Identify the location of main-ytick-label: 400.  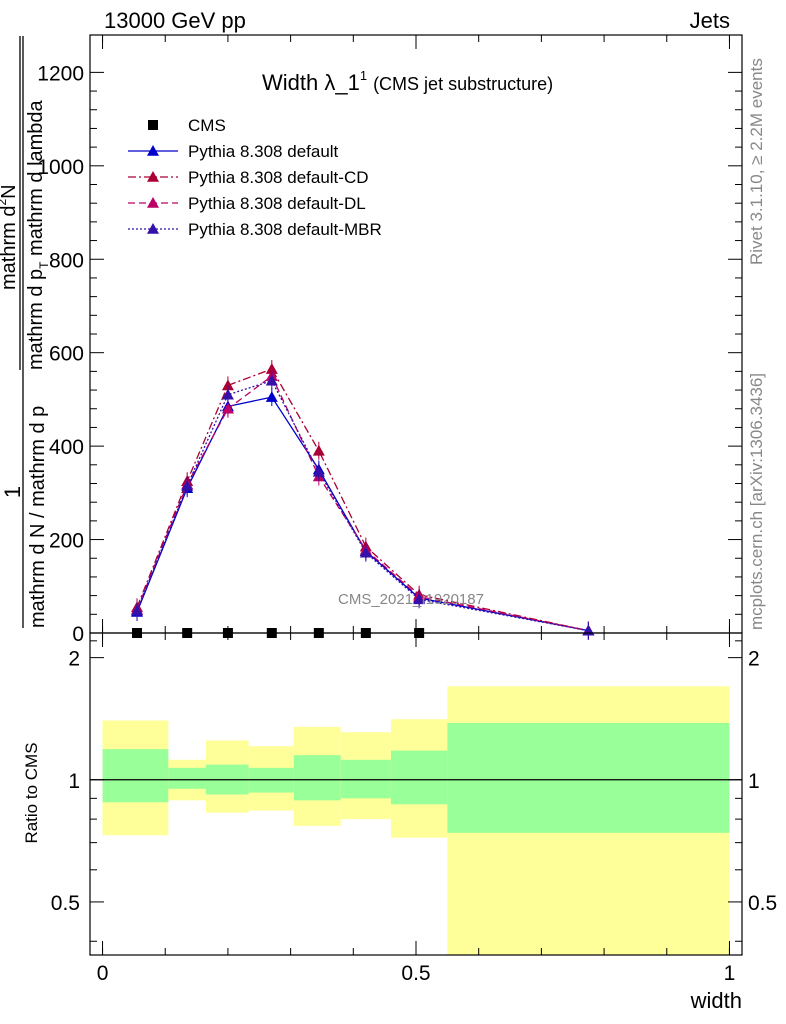
(66, 447).